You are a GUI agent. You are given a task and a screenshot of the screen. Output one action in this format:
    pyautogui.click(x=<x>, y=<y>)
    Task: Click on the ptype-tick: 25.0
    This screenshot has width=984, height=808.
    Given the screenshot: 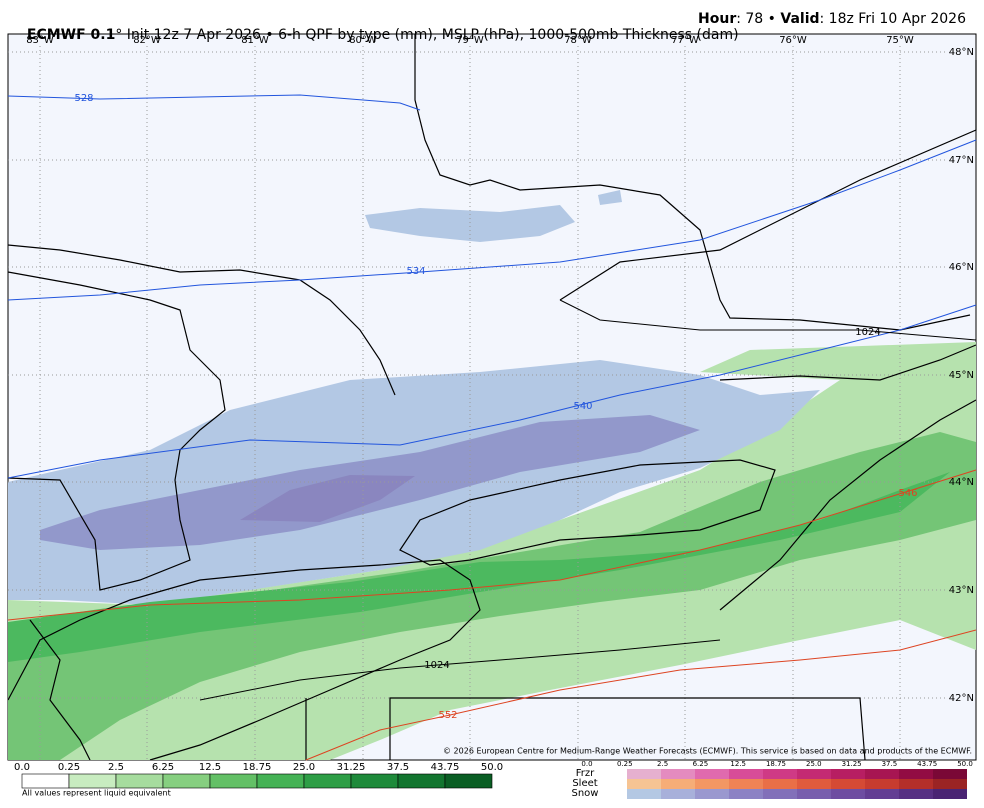 What is the action you would take?
    pyautogui.click(x=814, y=764)
    